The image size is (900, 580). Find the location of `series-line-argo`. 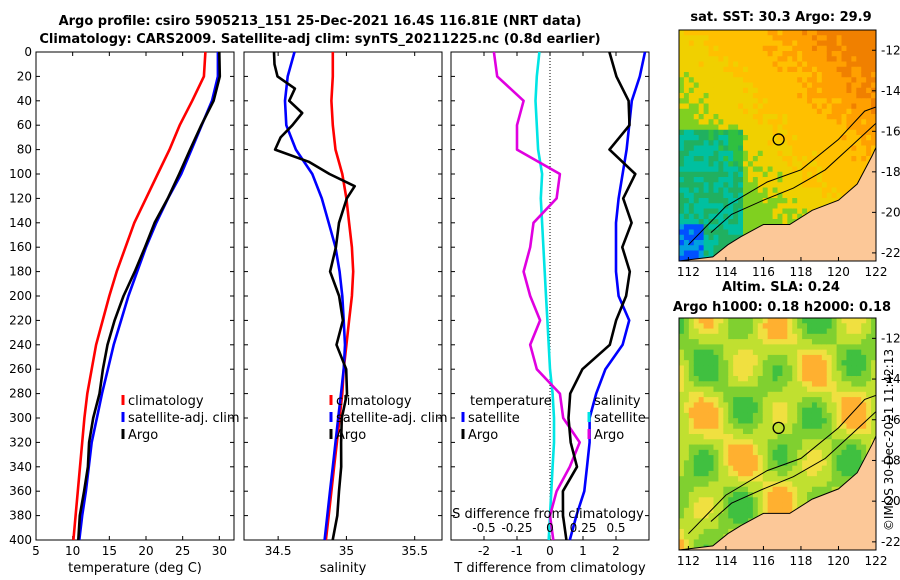

series-line-argo is located at coordinates (314, 296).